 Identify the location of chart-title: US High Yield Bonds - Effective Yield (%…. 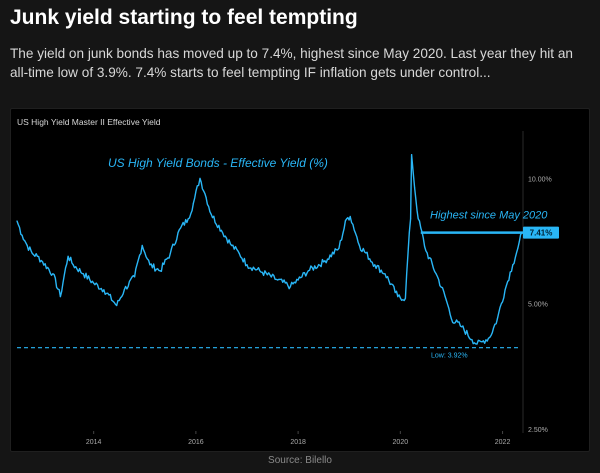
(218, 163).